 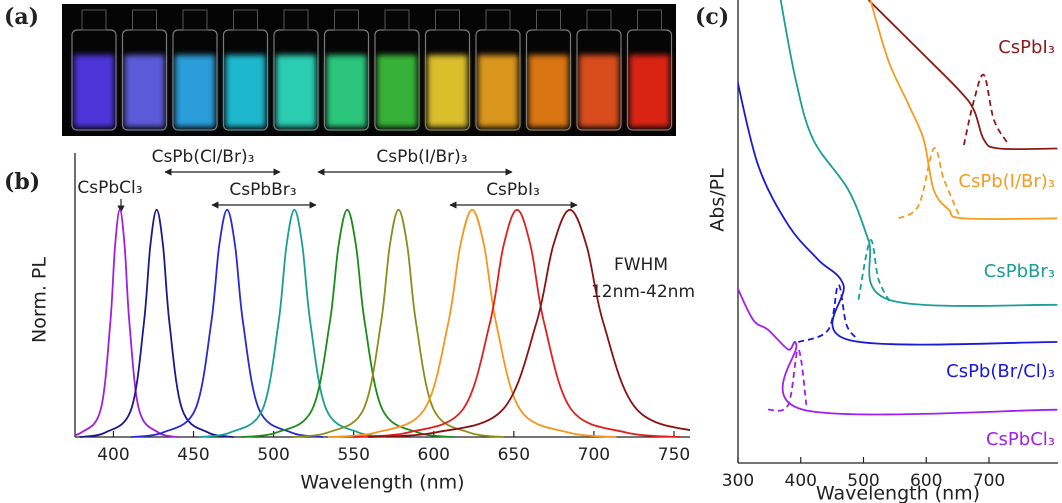 What do you see at coordinates (718, 200) in the screenshot?
I see `y-axis-label: Abs/PL` at bounding box center [718, 200].